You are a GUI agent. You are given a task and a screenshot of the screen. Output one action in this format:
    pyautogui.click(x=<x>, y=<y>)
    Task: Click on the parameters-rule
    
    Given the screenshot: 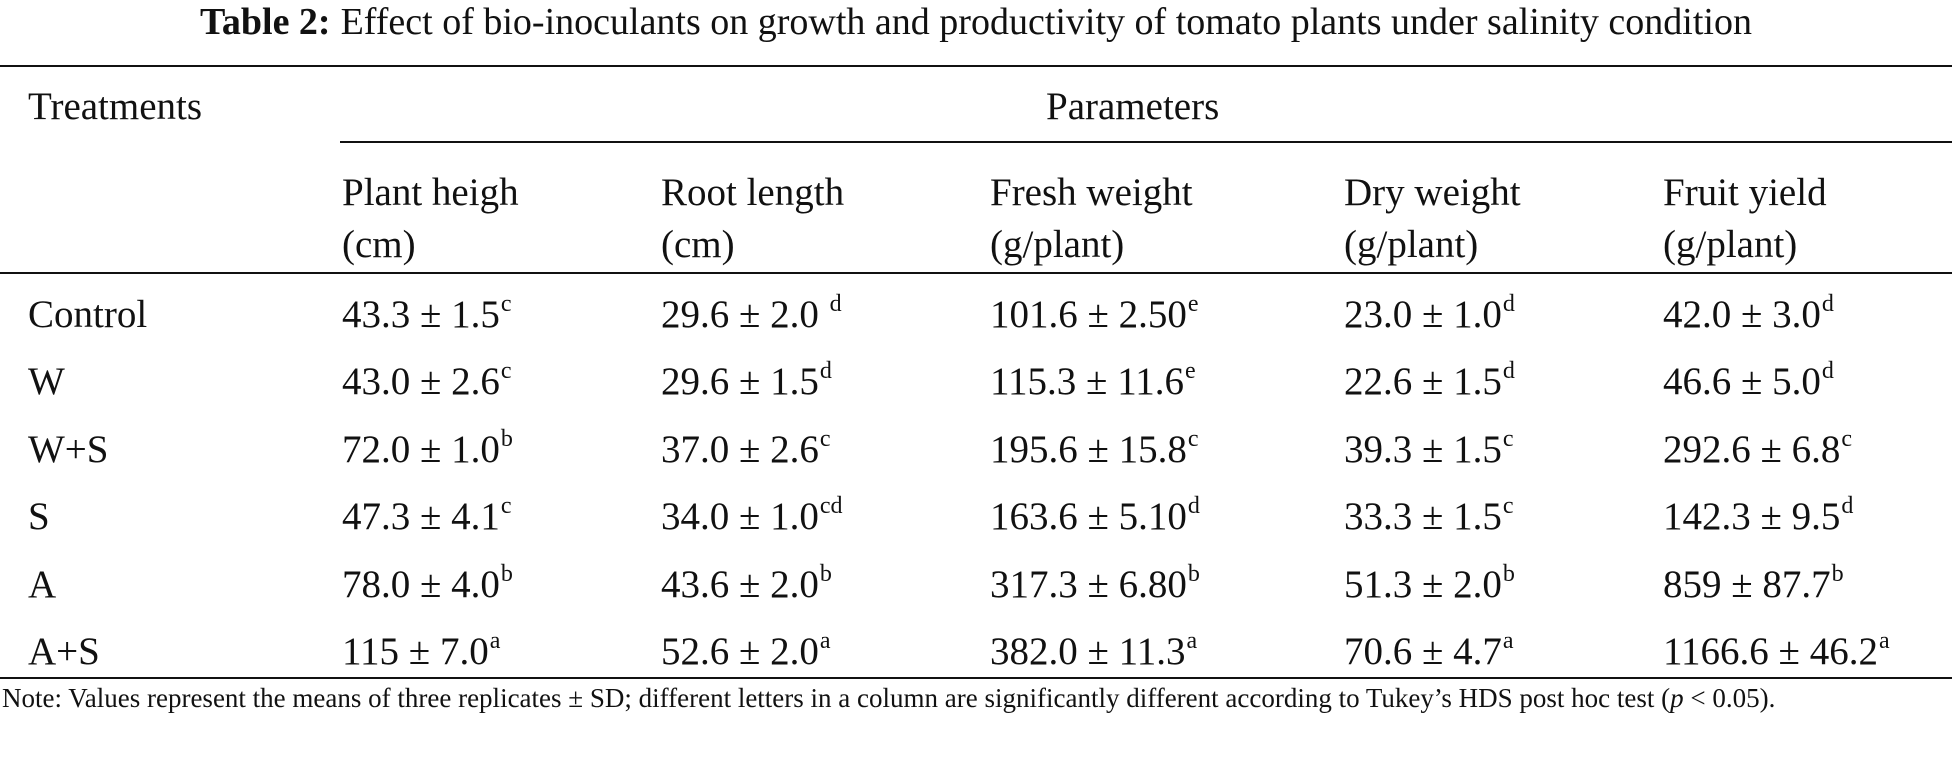 What is the action you would take?
    pyautogui.click(x=1146, y=142)
    